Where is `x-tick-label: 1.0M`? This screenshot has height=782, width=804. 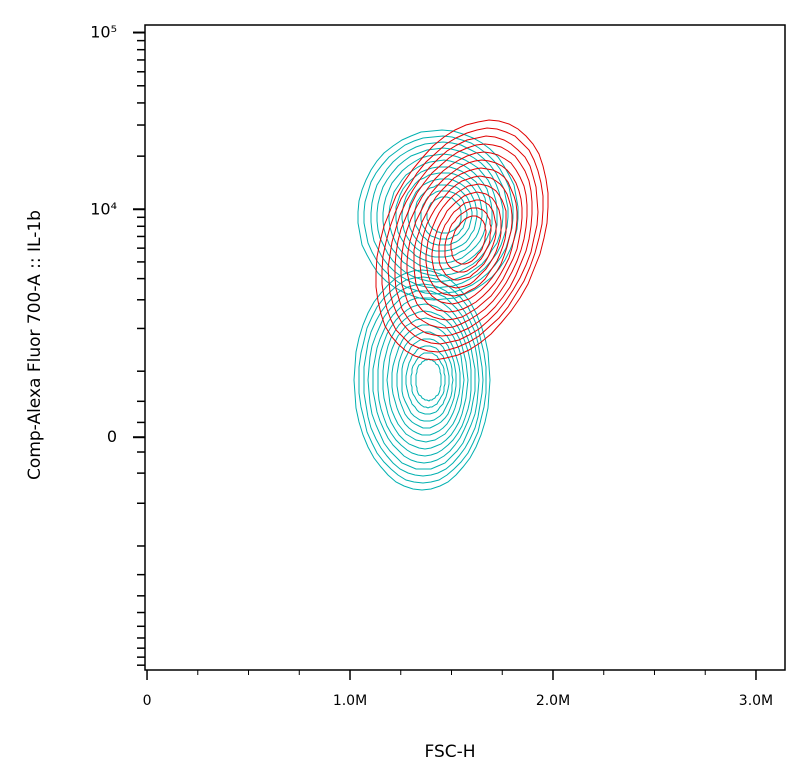
x-tick-label: 1.0M is located at coordinates (350, 701).